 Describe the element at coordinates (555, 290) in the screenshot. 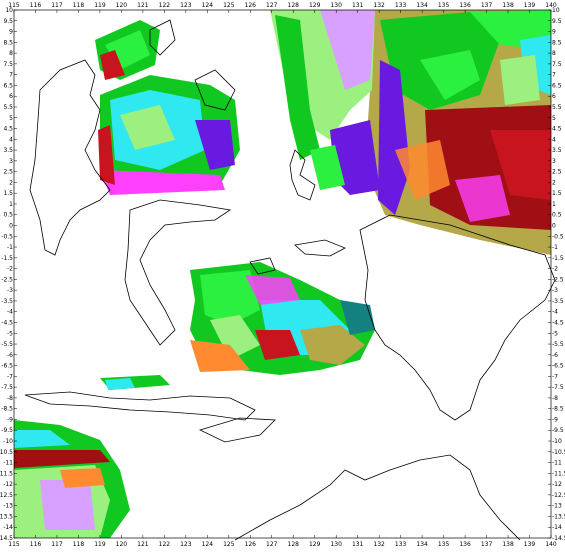

I see `y-tick-label-right: -3` at that location.